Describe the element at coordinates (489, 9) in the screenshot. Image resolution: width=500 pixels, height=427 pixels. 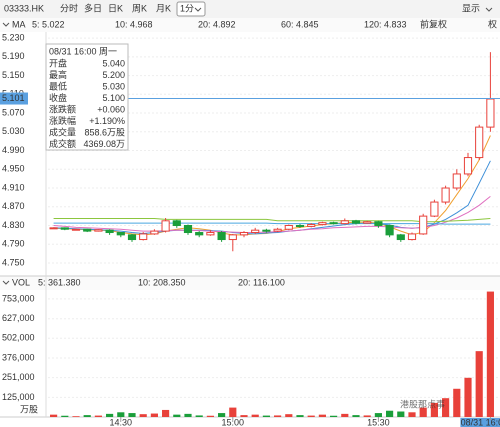
I see `dropdown-arrow` at that location.